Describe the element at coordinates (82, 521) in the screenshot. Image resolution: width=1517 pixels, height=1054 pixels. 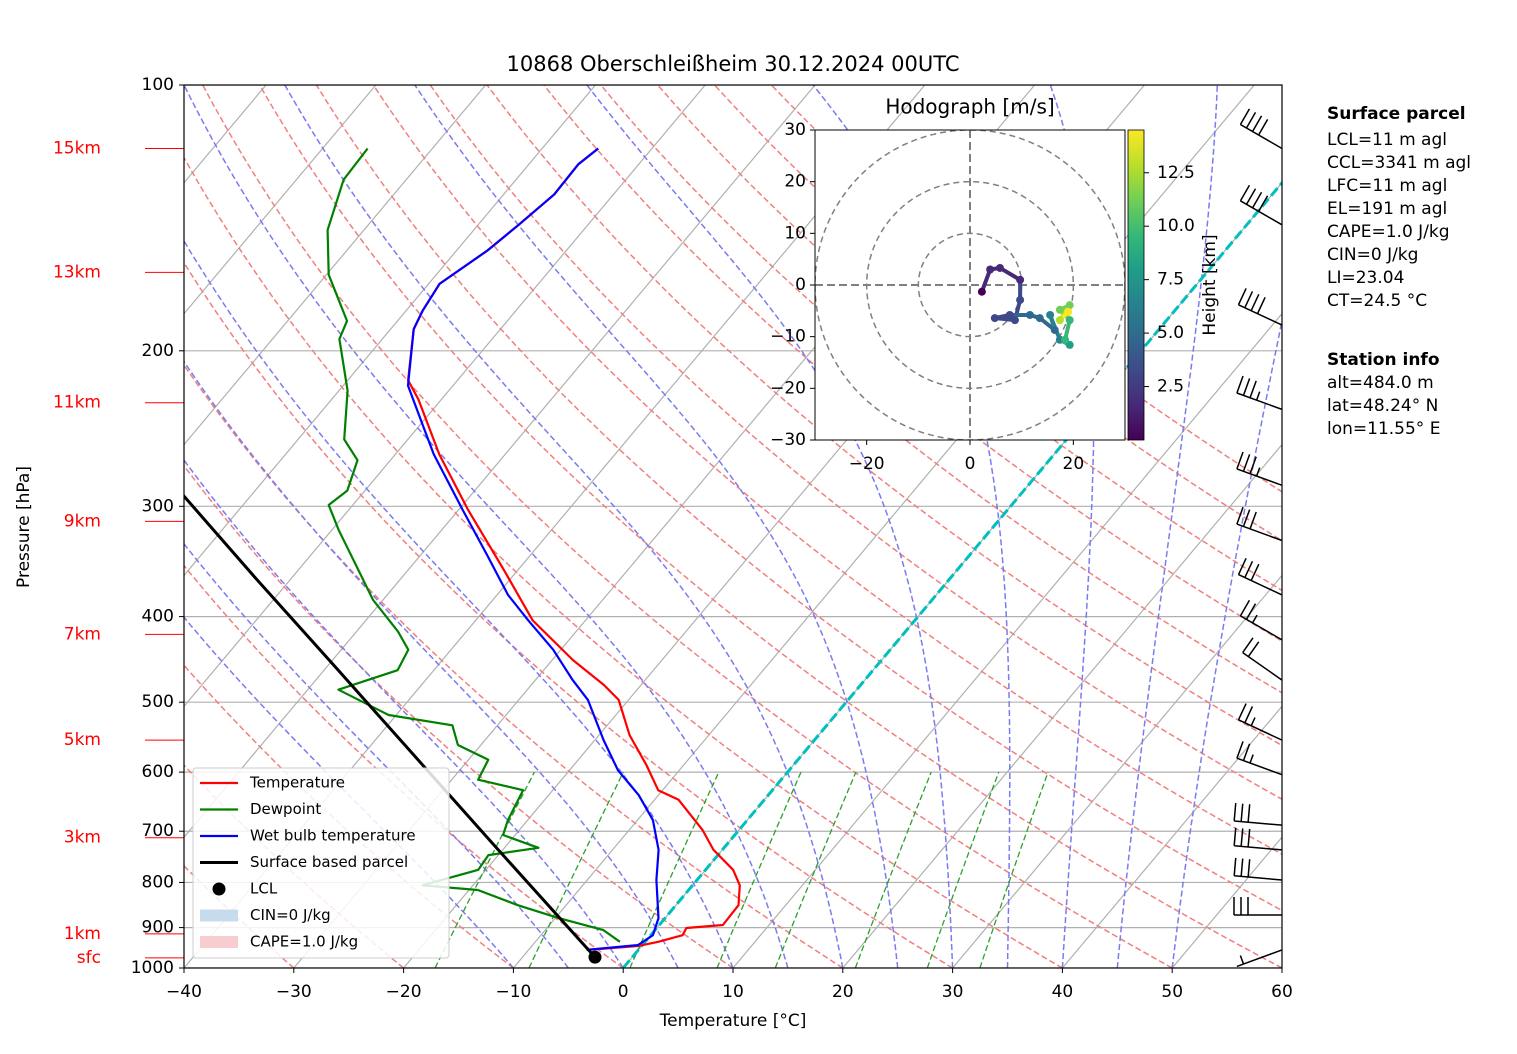
I see `height-label: 9km` at that location.